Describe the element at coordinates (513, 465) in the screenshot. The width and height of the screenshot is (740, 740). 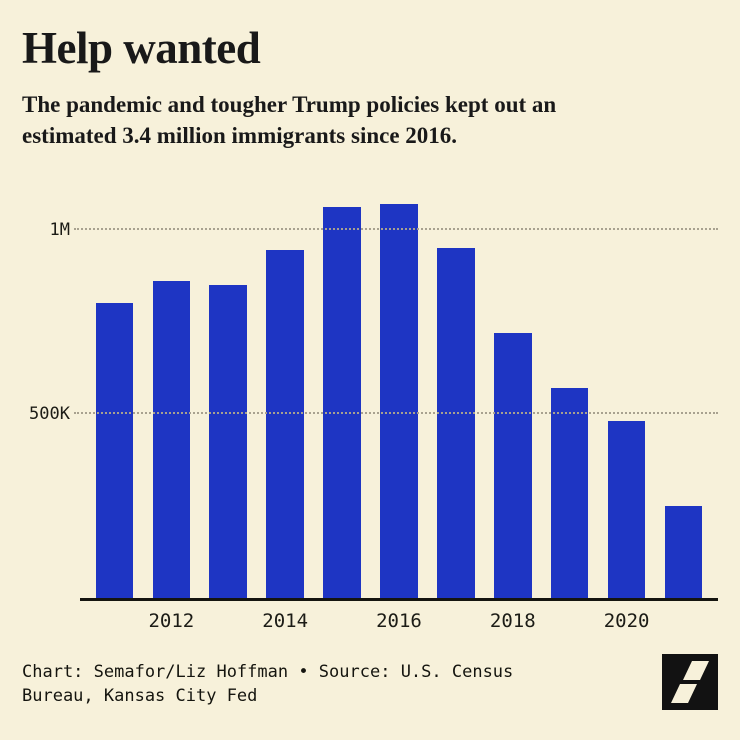
I see `bar-2018` at that location.